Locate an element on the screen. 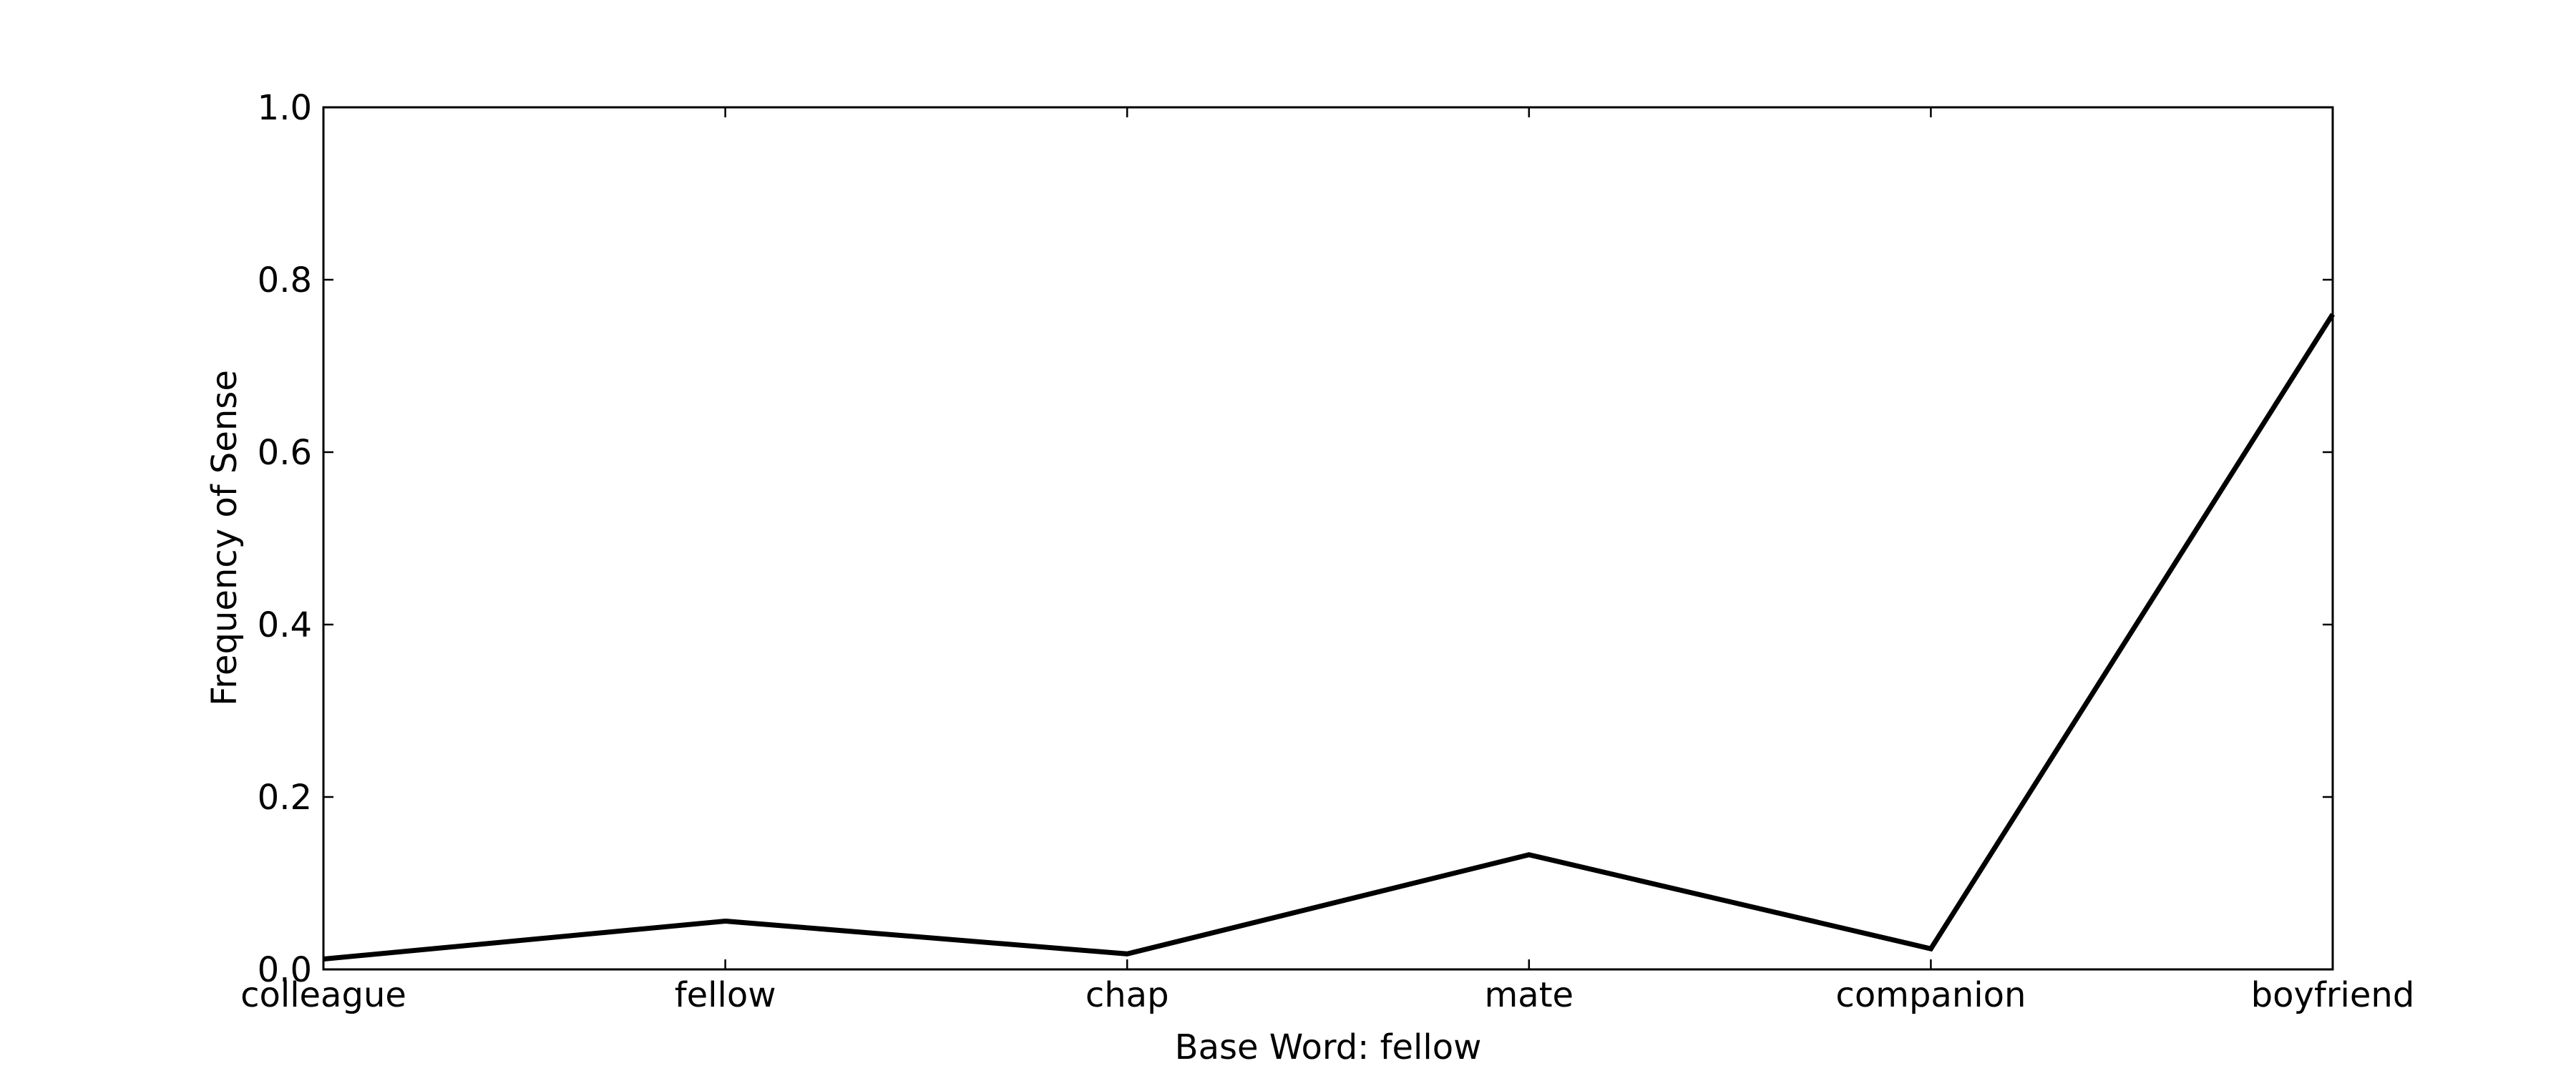 The image size is (2576, 1076). x-tick-label: fellow is located at coordinates (725, 995).